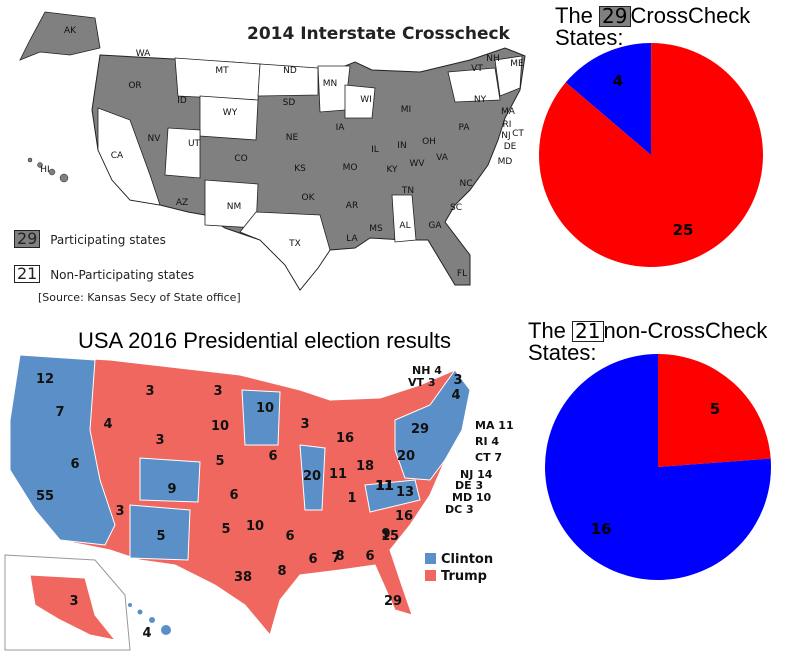 This screenshot has width=807, height=657. What do you see at coordinates (378, 34) in the screenshot?
I see `map-2014-title: 2014 Interstate Crosscheck` at bounding box center [378, 34].